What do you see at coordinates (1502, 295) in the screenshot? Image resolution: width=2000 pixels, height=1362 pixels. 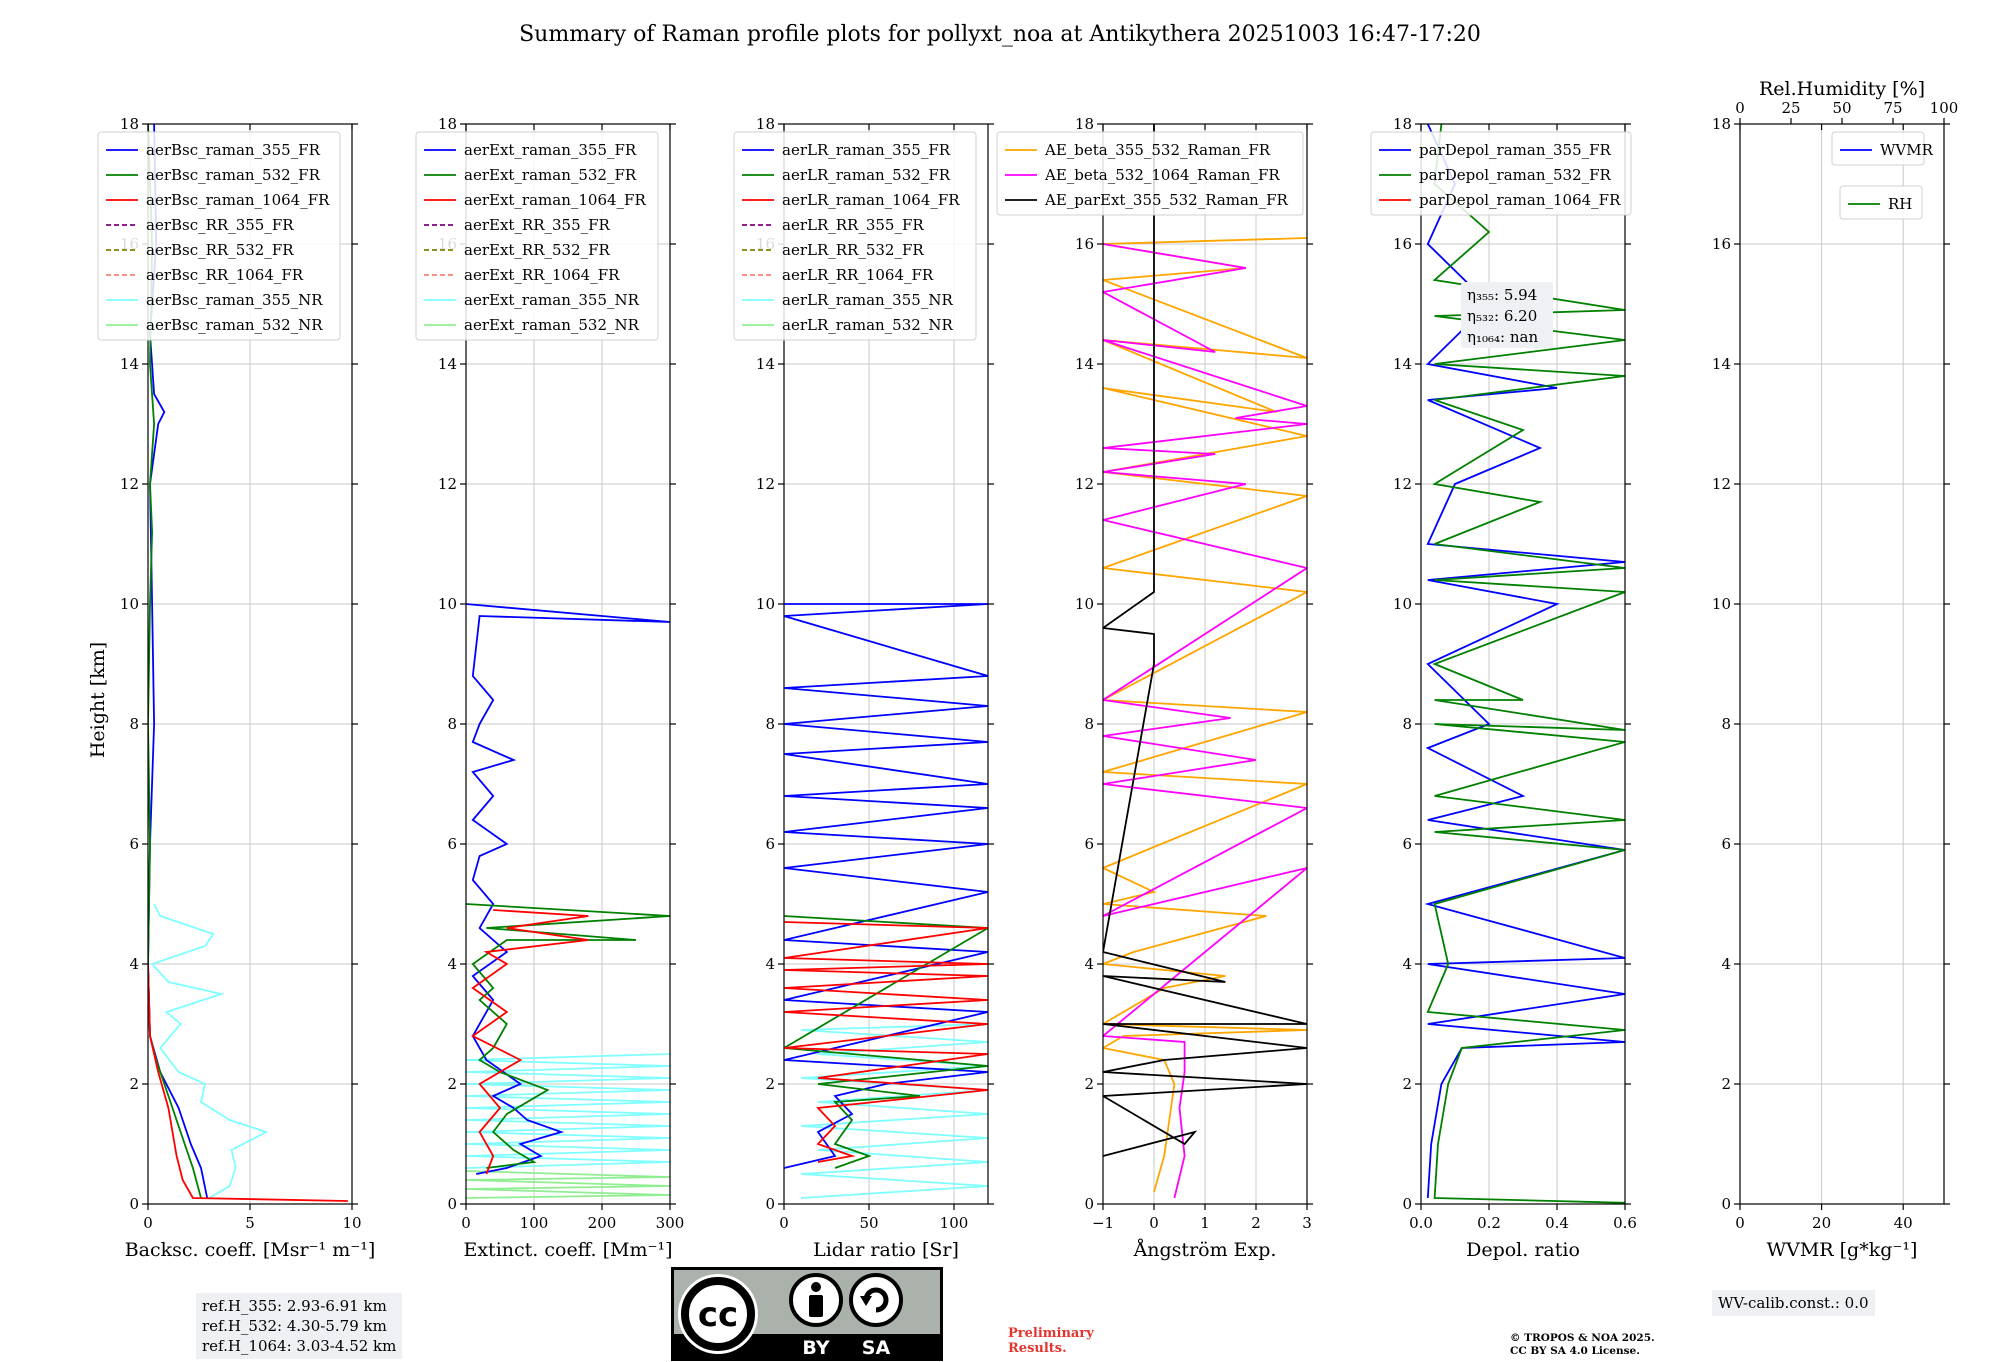 I see `eta-value: η₃₅₅: 5.94` at bounding box center [1502, 295].